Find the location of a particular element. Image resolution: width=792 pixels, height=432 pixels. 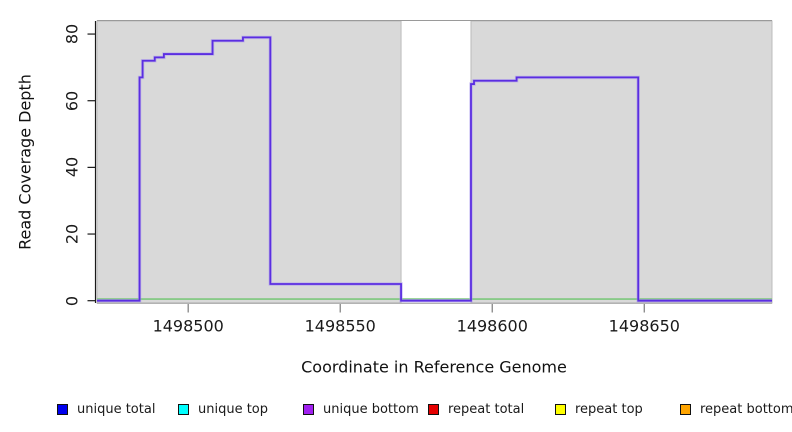

x-axis-title: Coordinate in Reference Genome is located at coordinates (434, 367).